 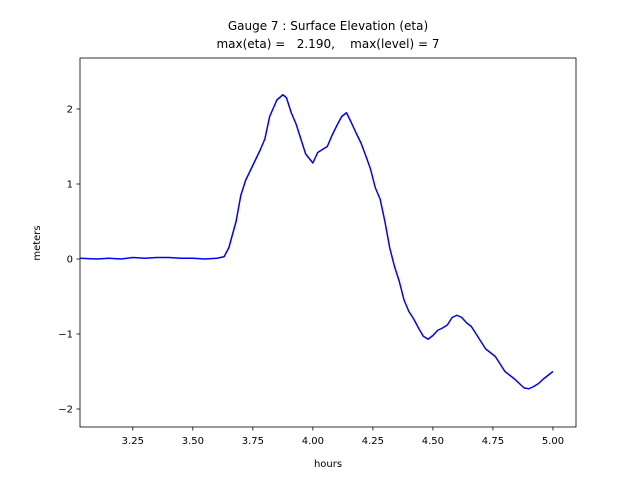 What do you see at coordinates (37, 242) in the screenshot?
I see `y-axis-label: meters` at bounding box center [37, 242].